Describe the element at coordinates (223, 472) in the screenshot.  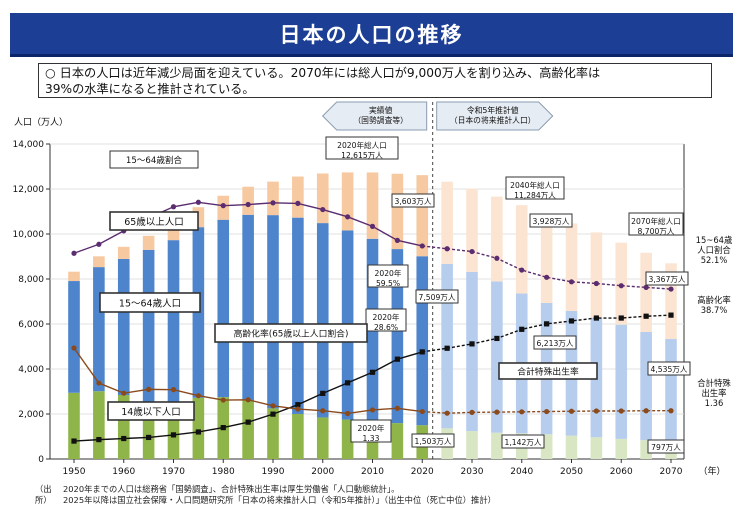
I see `x-tick-label: 1980` at that location.